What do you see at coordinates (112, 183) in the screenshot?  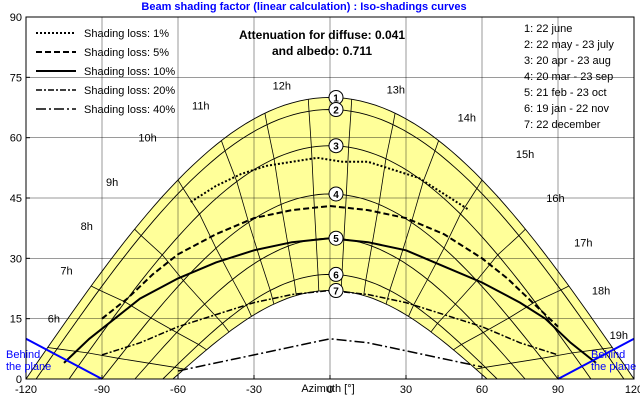 I see `hour-label: 9h` at bounding box center [112, 183].